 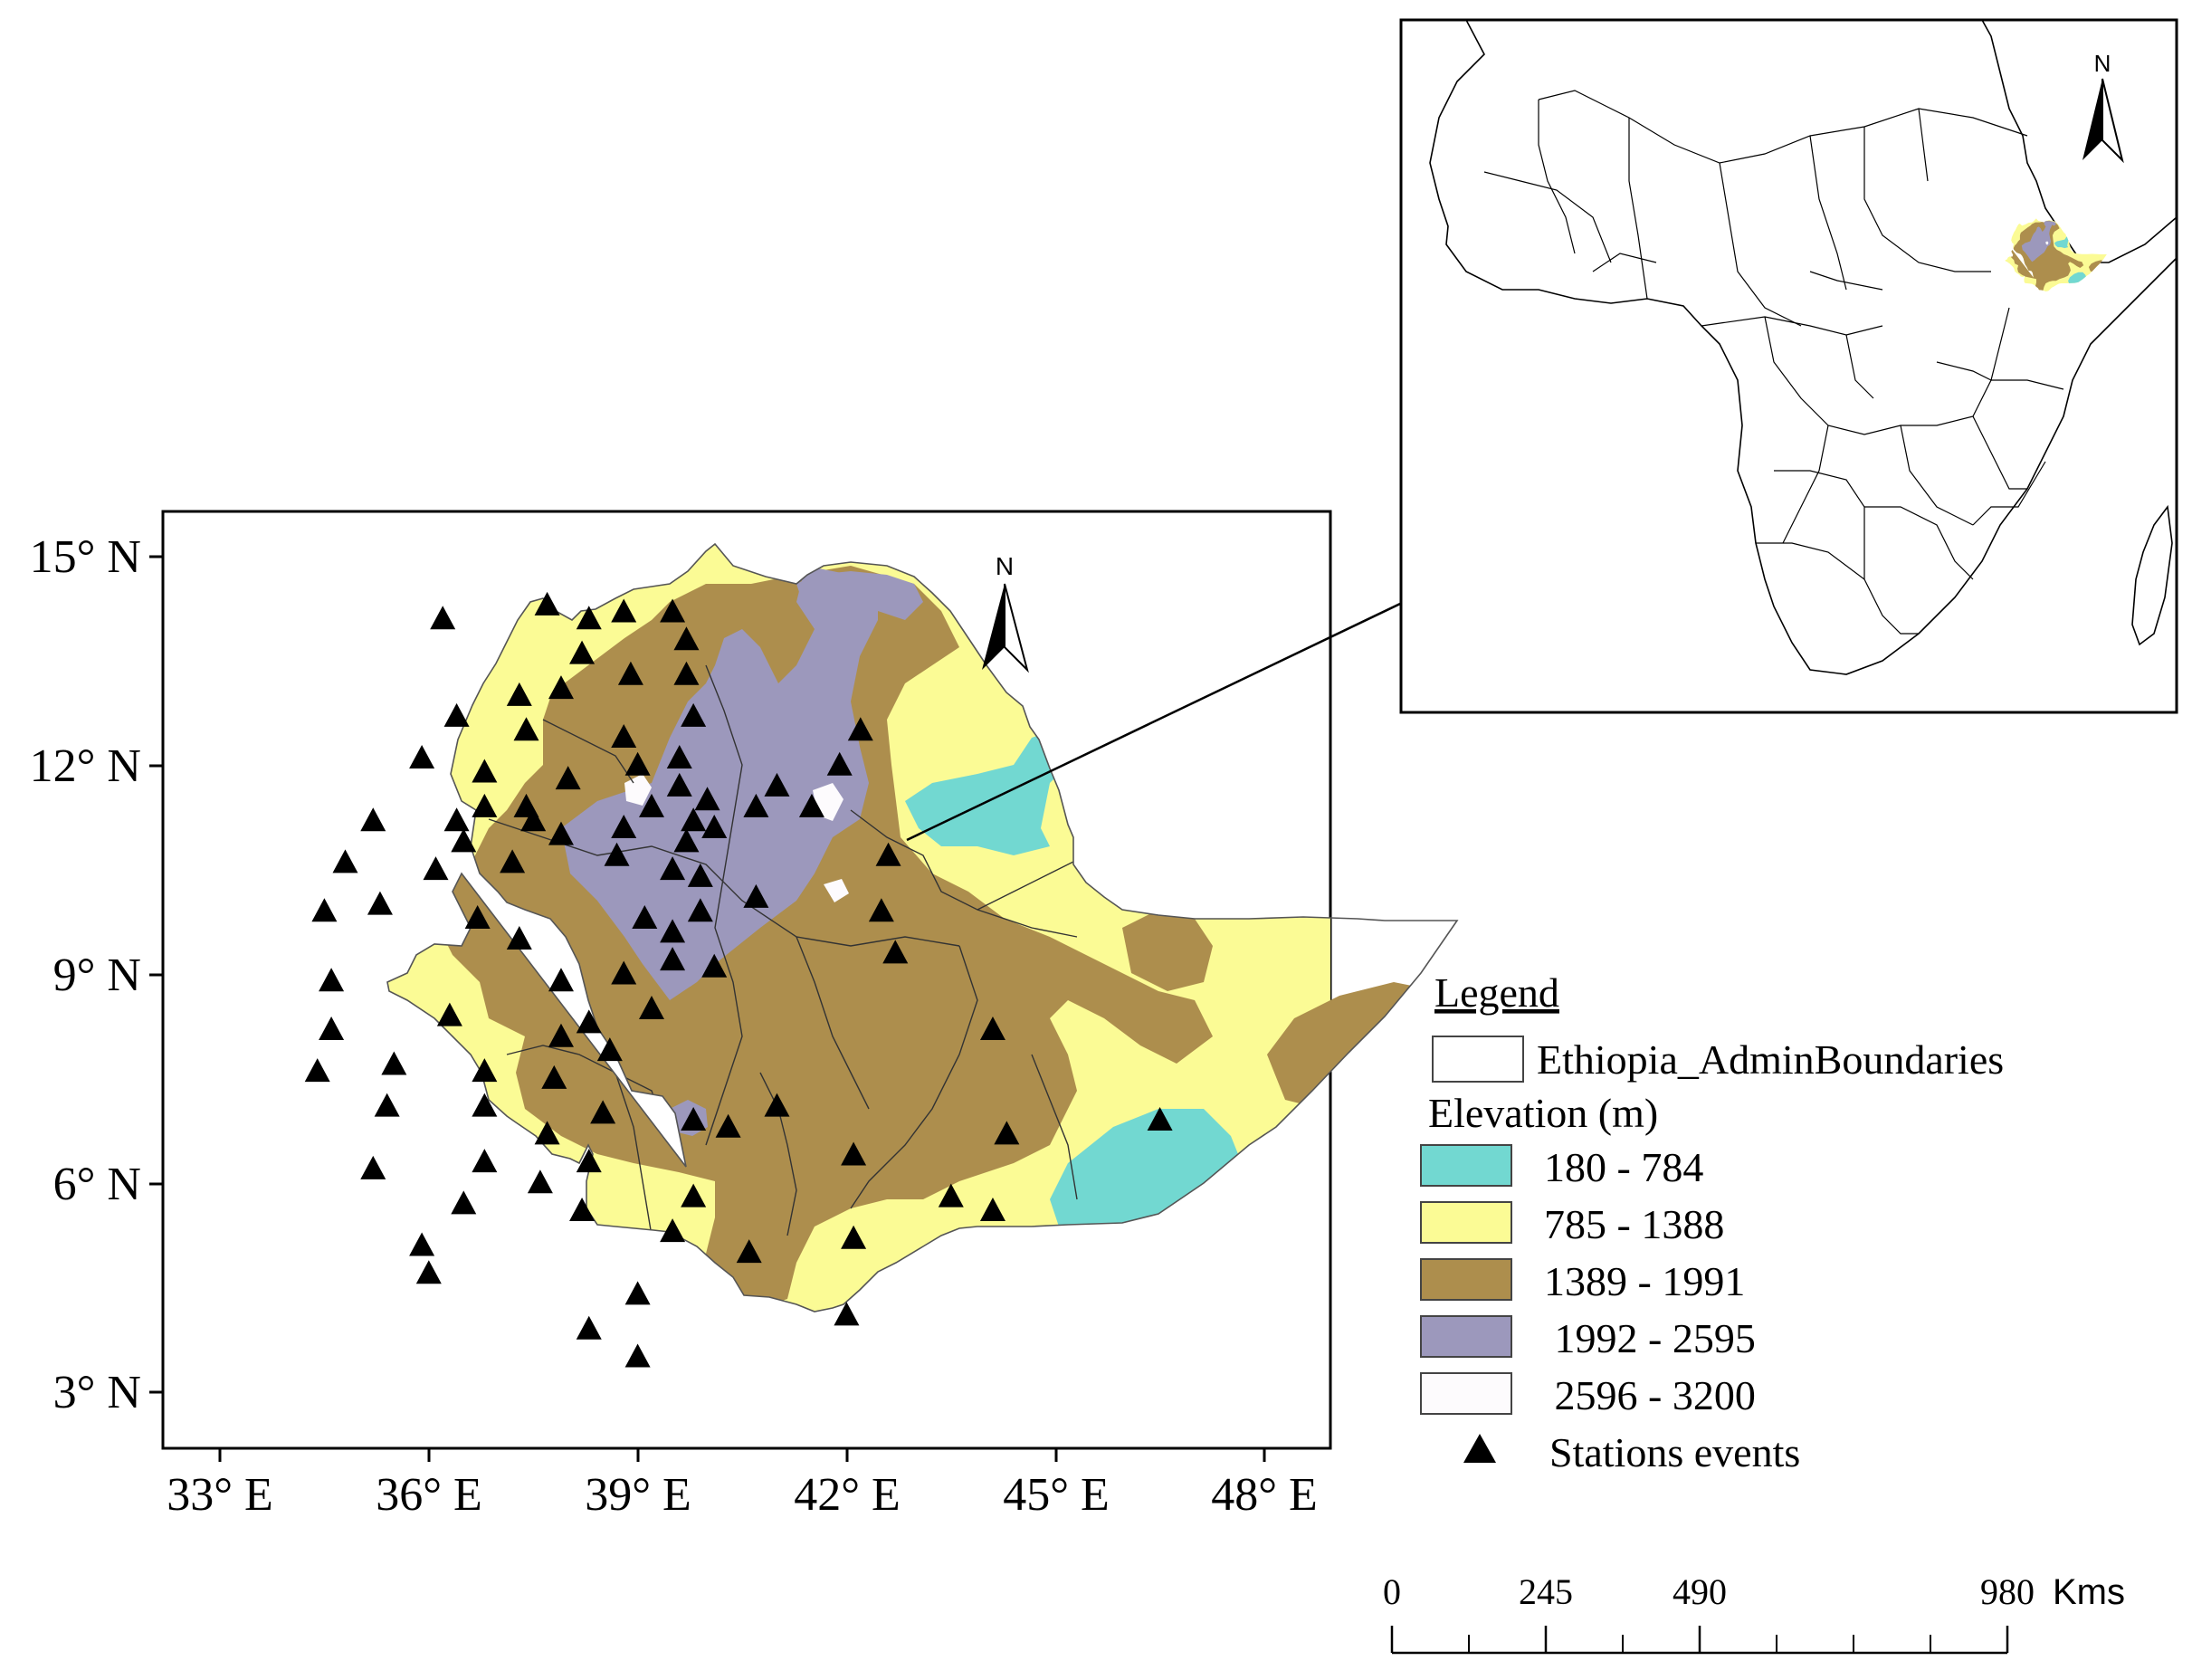 I want to click on legend-label-180-784: 180 - 784, so click(x=1623, y=1167).